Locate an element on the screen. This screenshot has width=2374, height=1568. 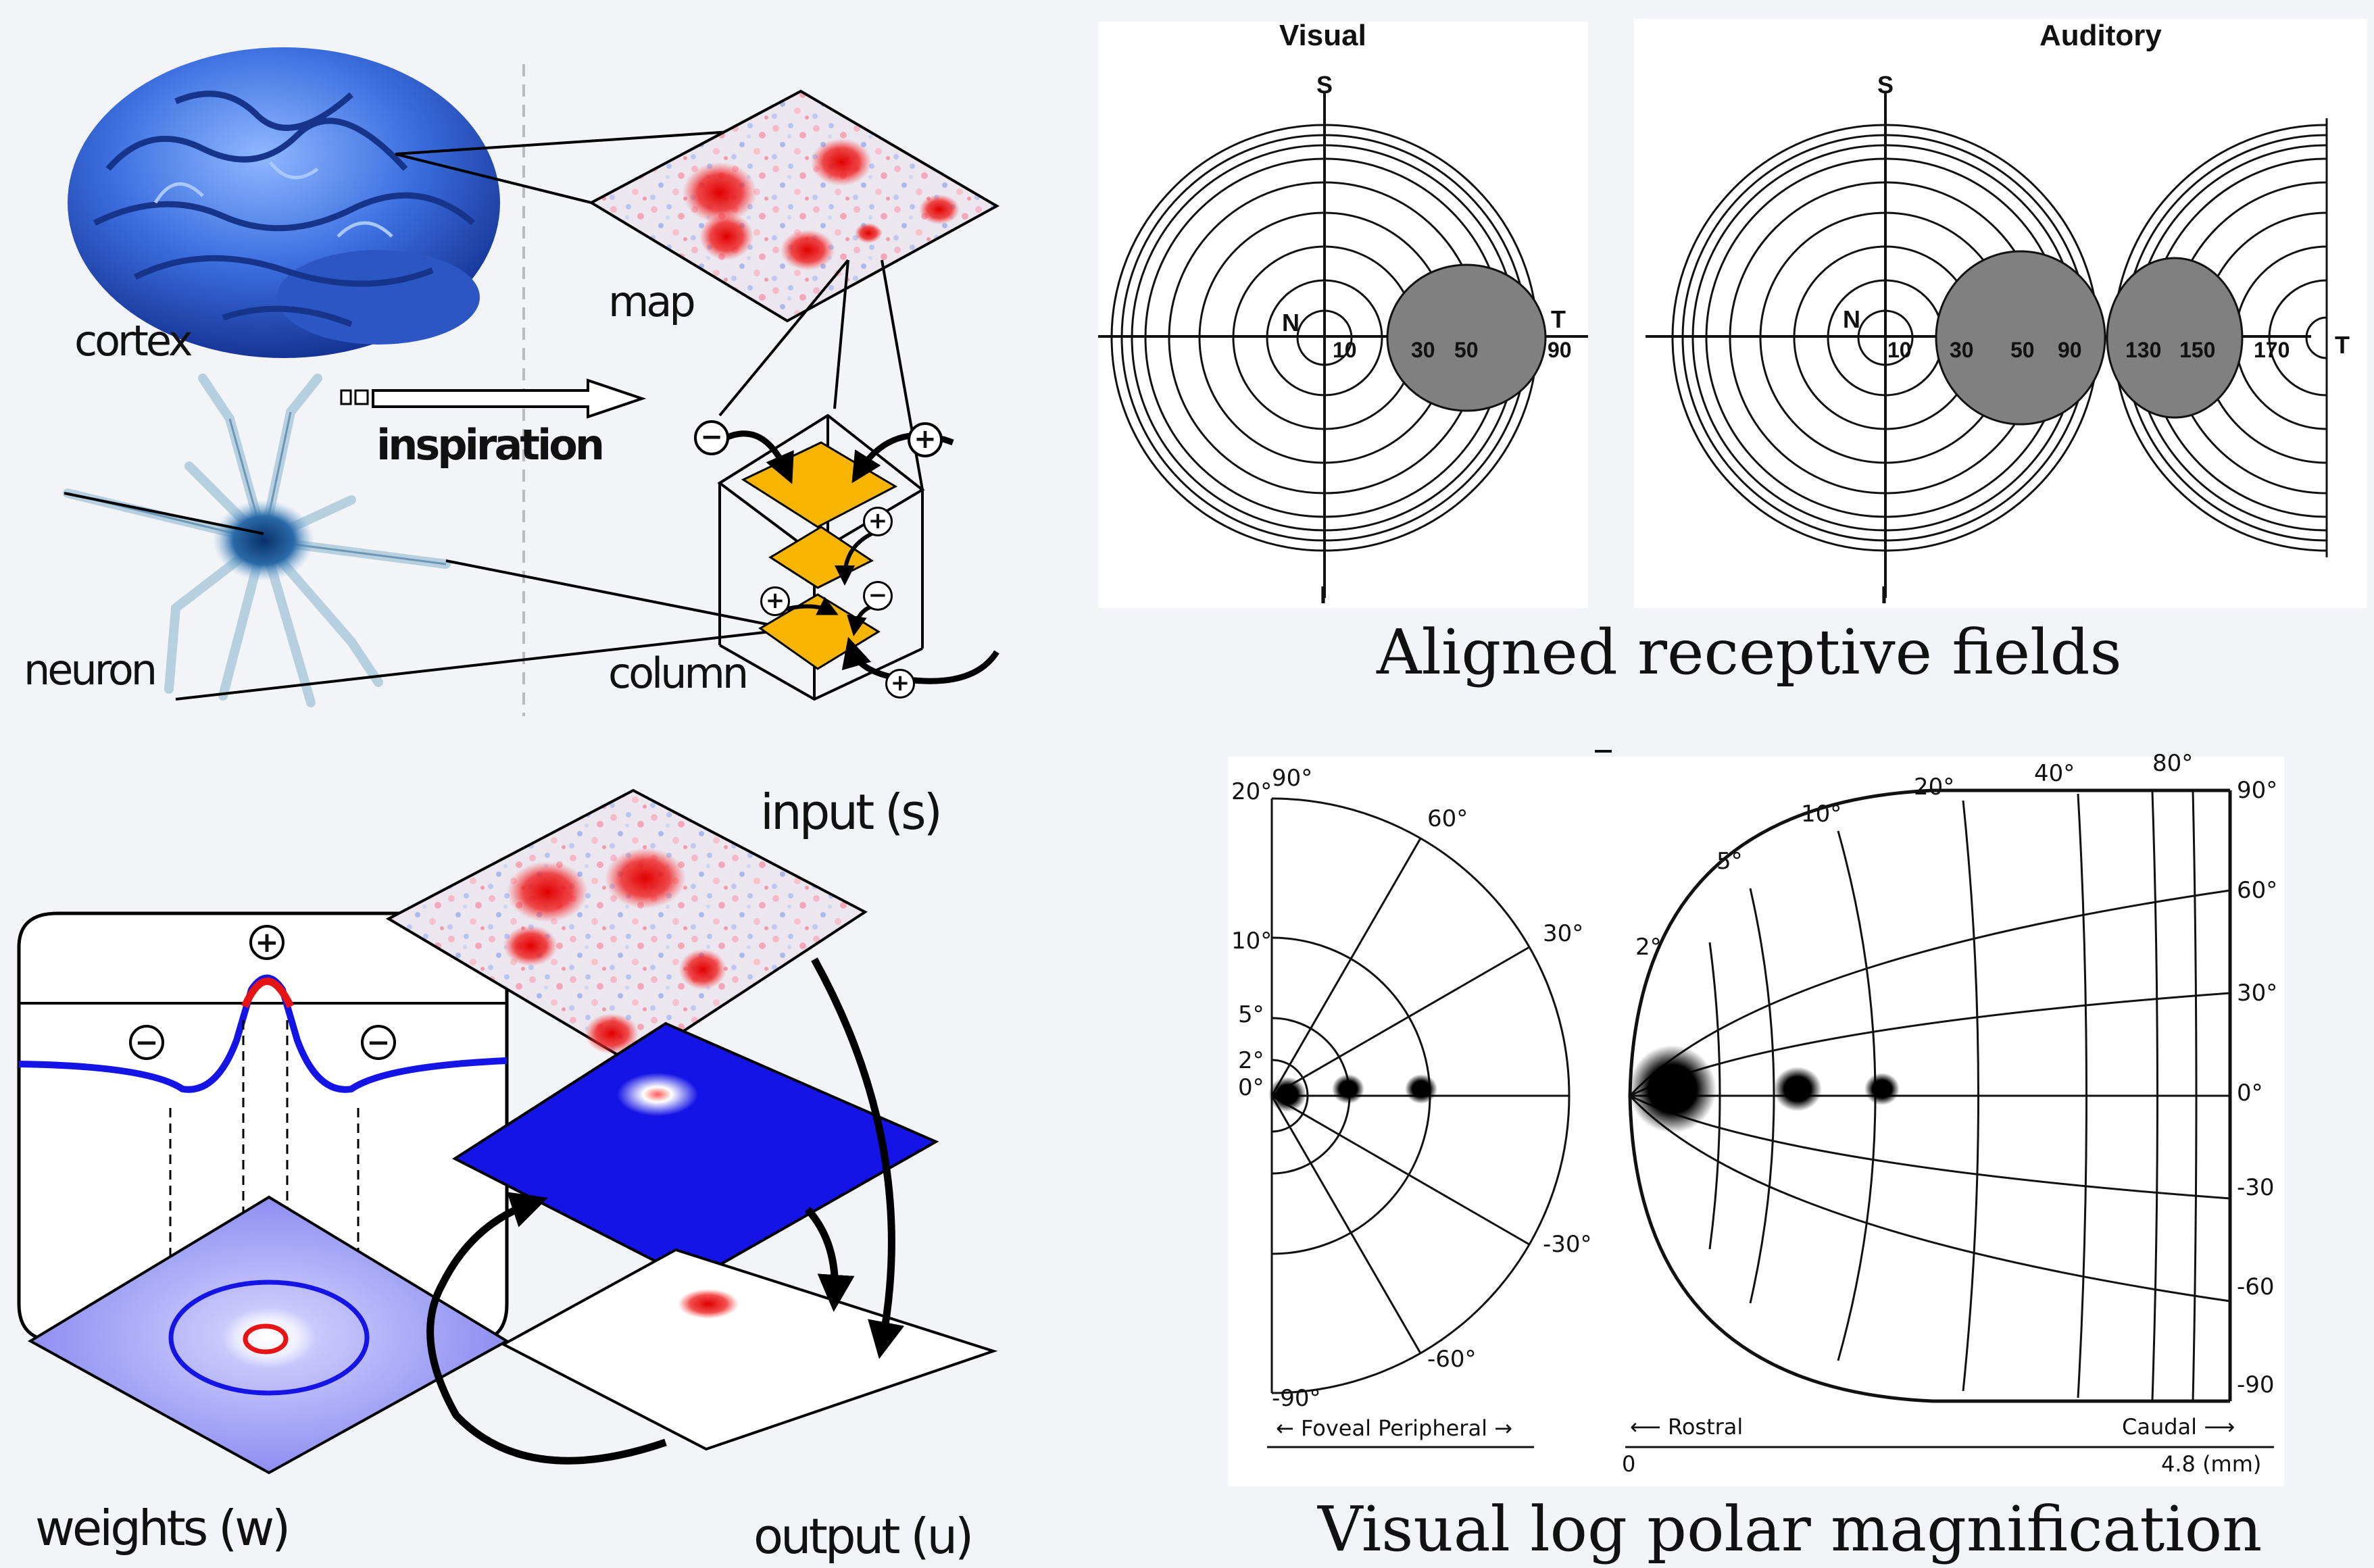
feedback-arrow is located at coordinates (546, 1329).